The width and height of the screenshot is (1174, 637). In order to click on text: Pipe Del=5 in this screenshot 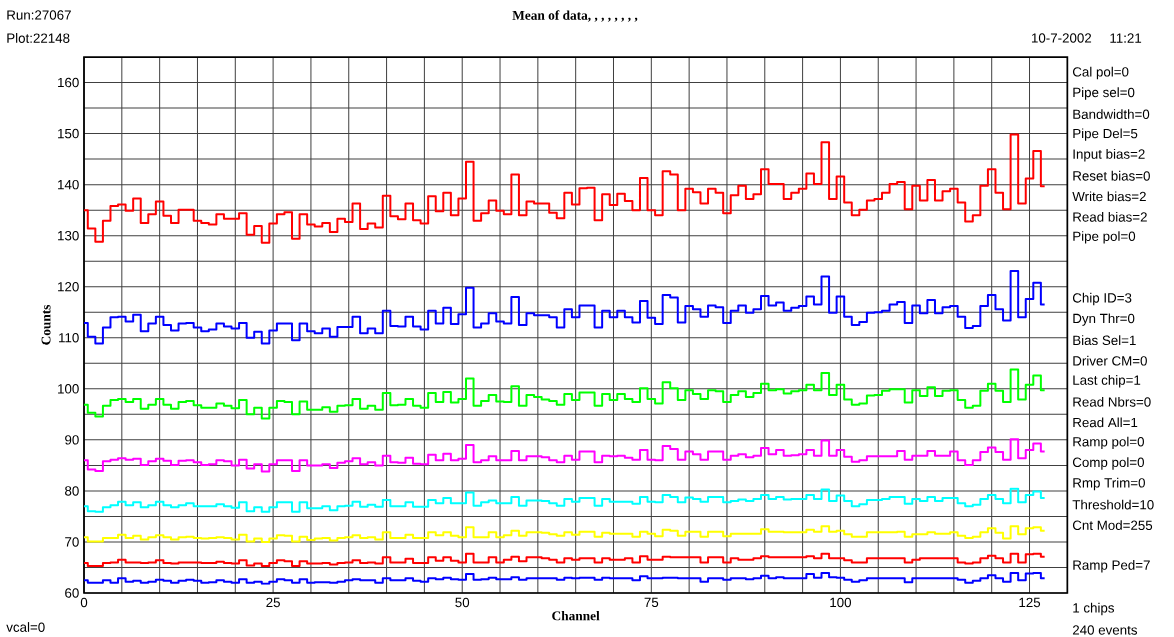, I will do `click(1105, 134)`.